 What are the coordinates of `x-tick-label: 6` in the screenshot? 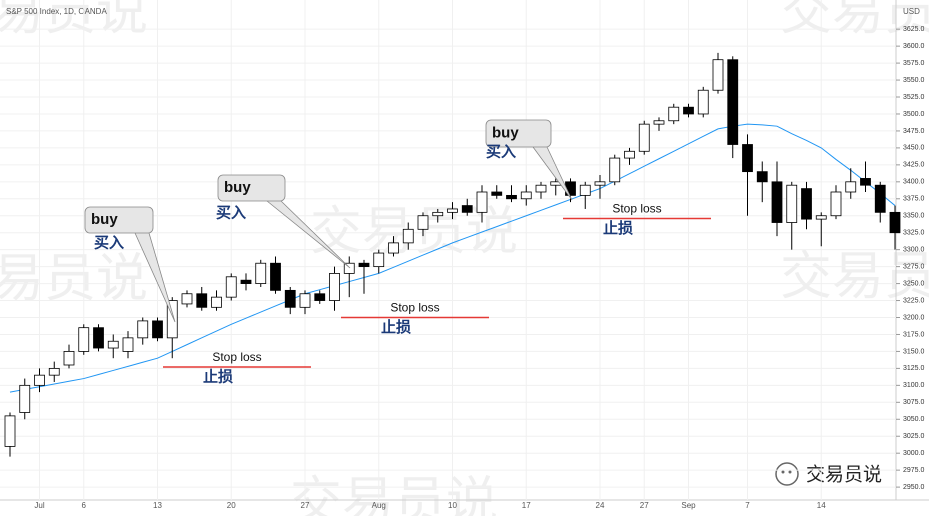 It's located at (84, 505).